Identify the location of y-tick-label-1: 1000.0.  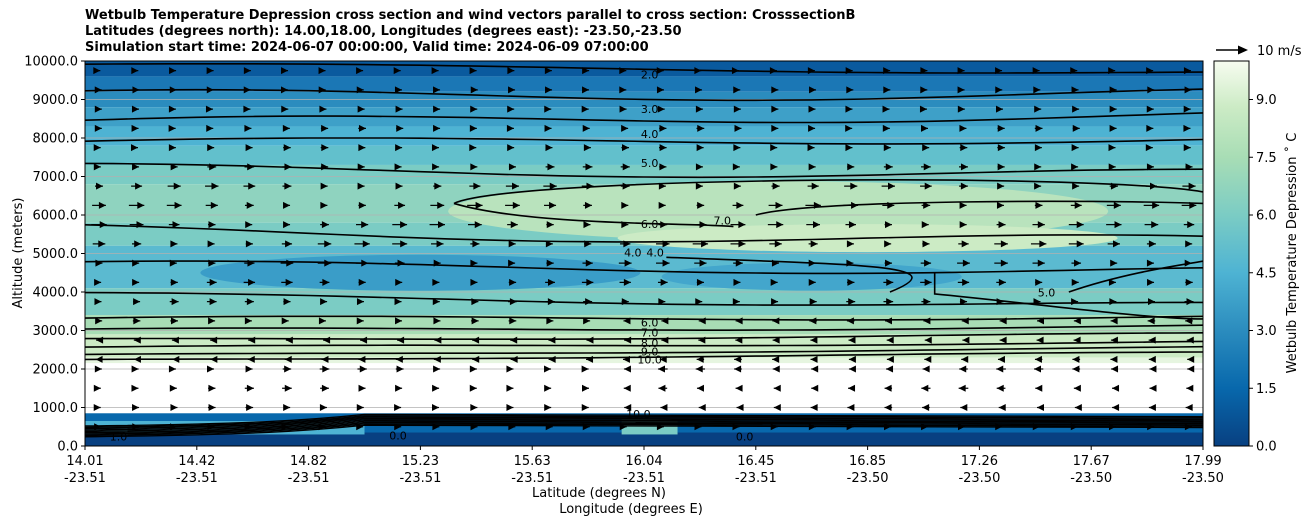
(56, 408).